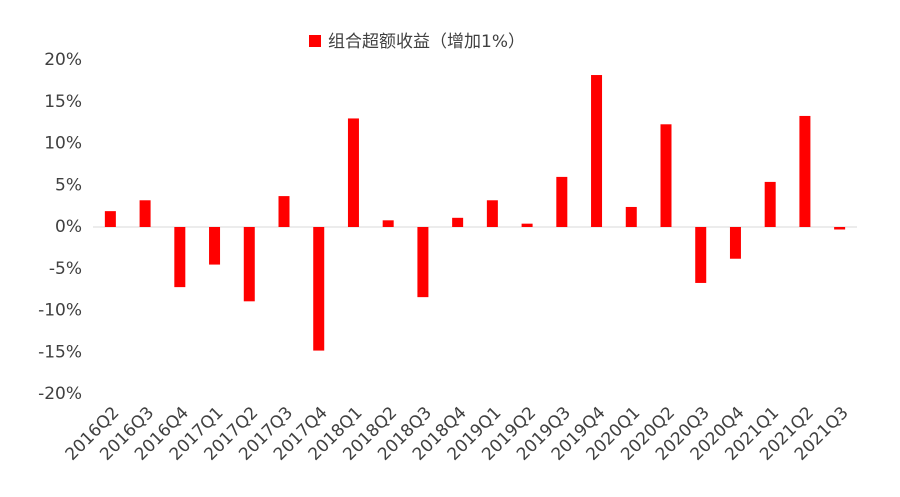  I want to click on y-tick-label: -15%, so click(60, 352).